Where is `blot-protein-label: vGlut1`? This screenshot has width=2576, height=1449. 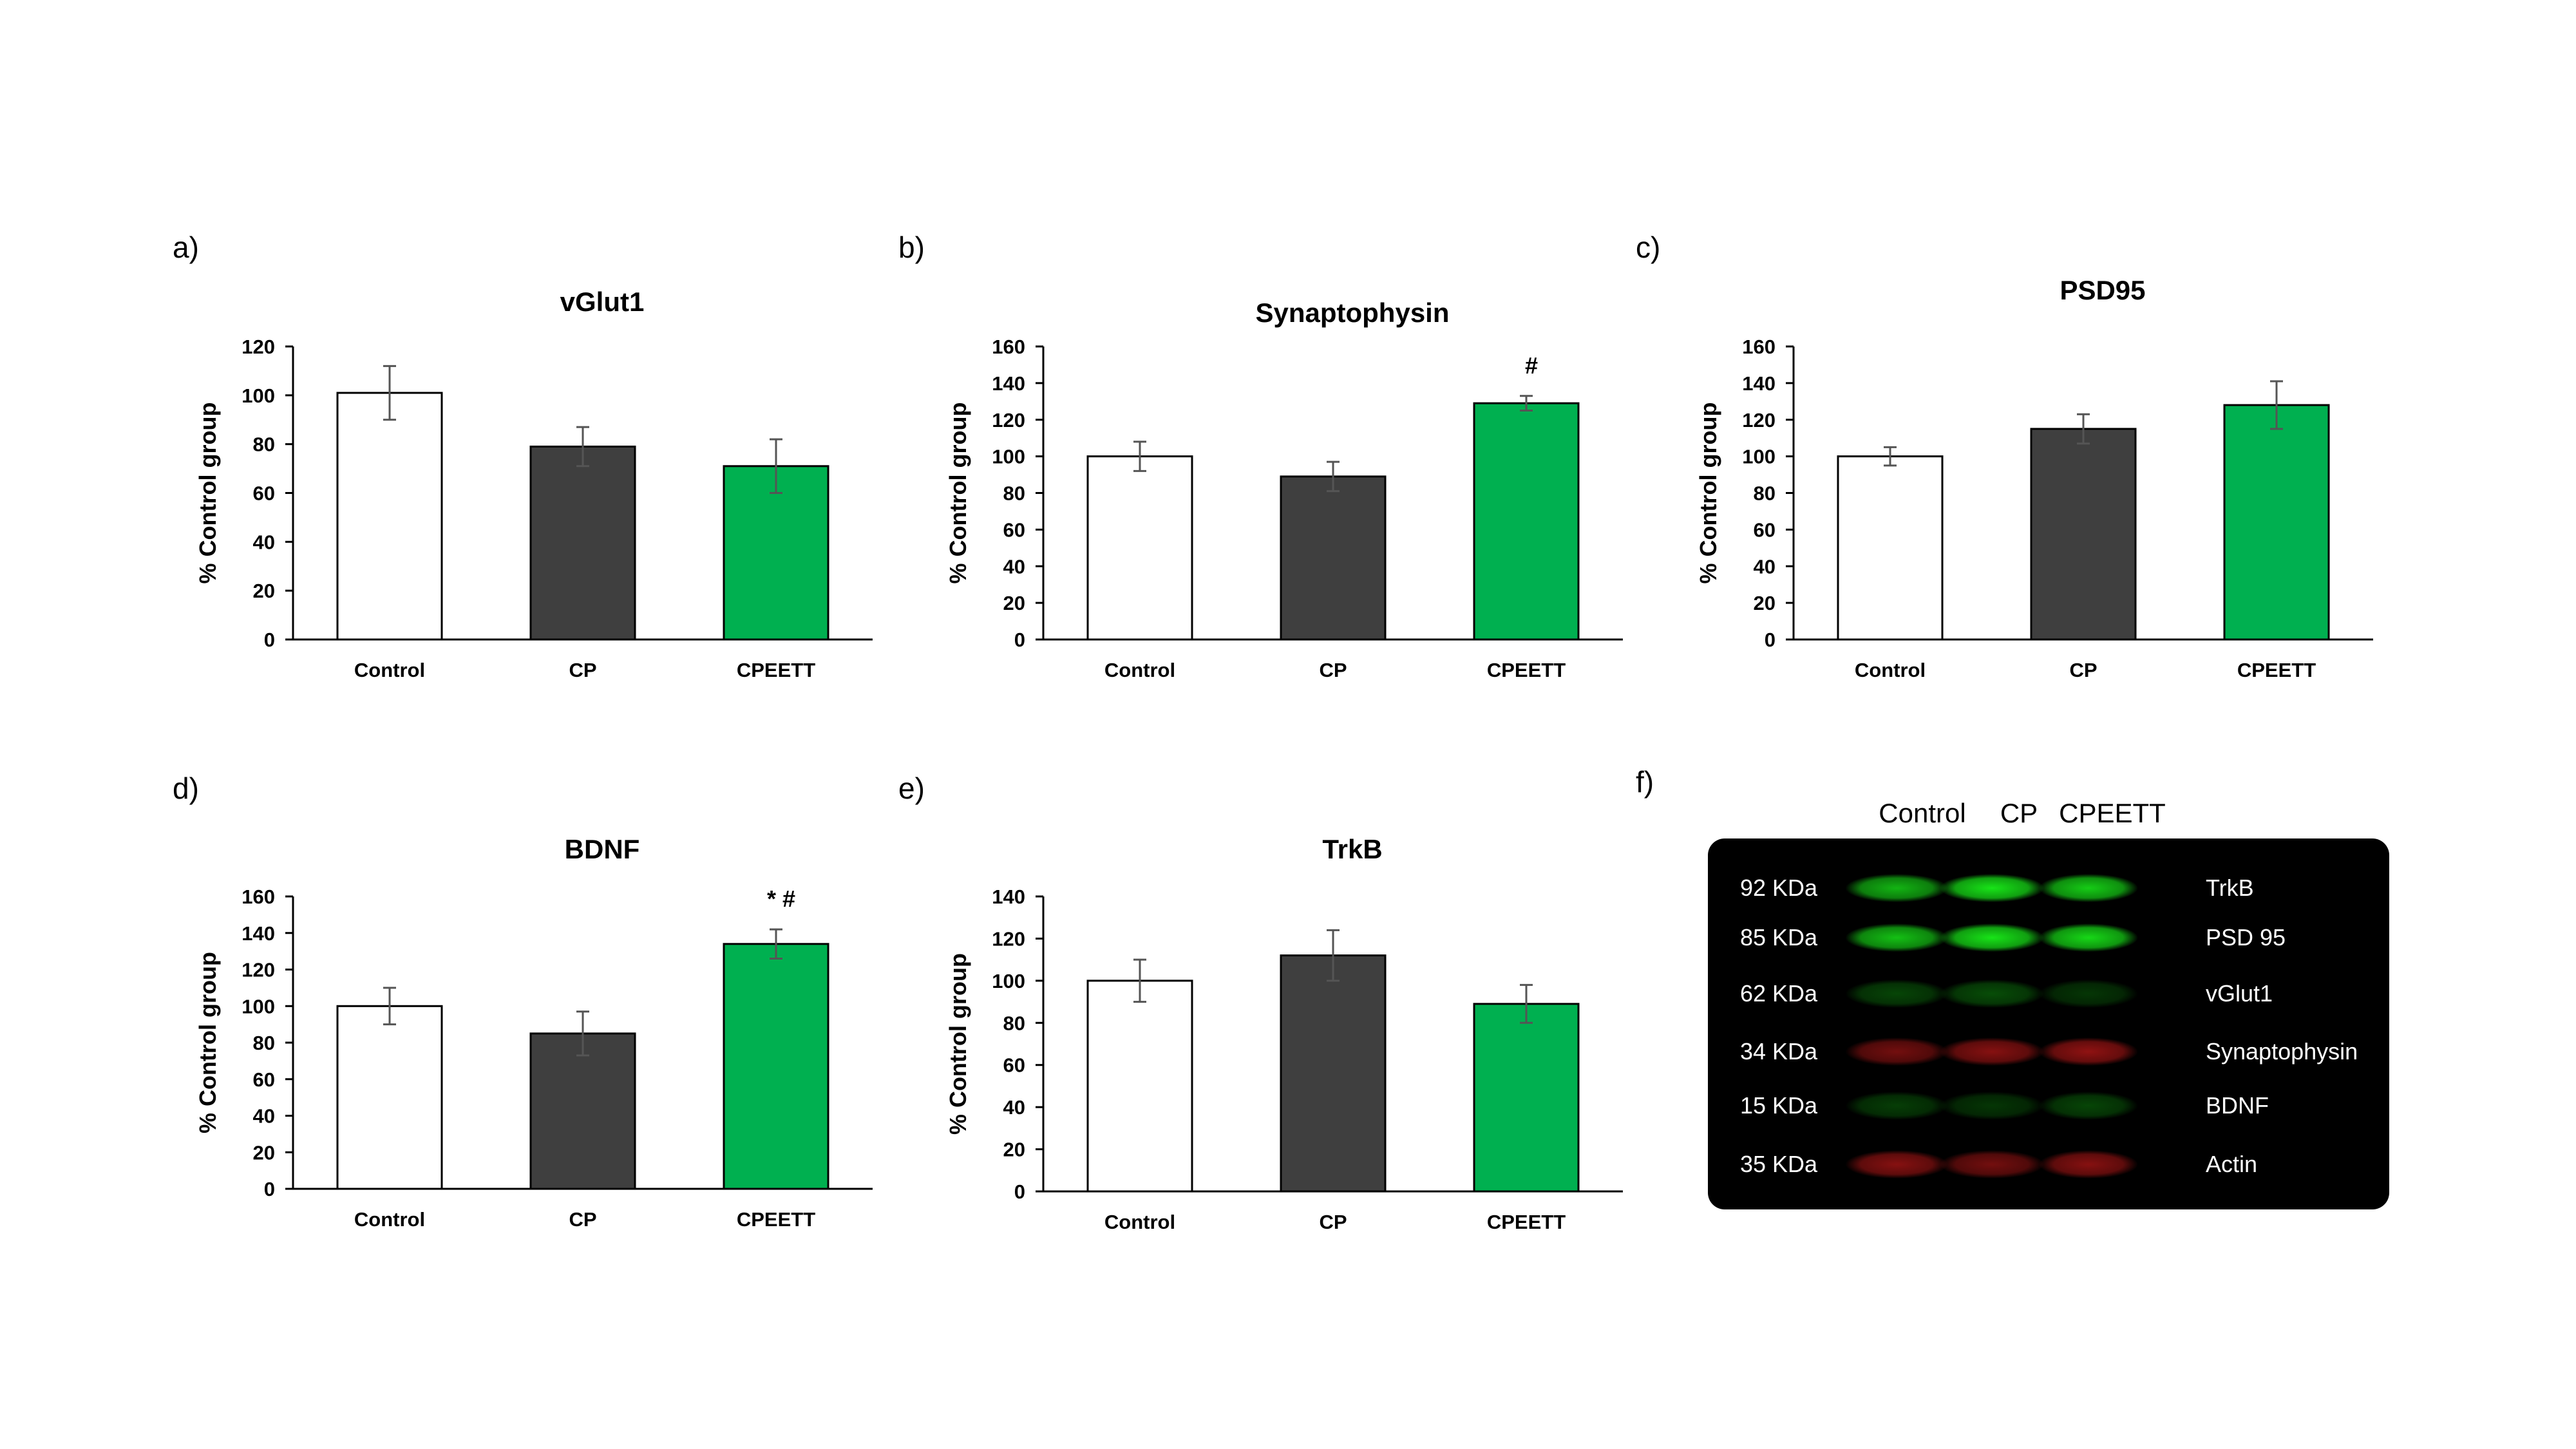
blot-protein-label: vGlut1 is located at coordinates (2239, 994).